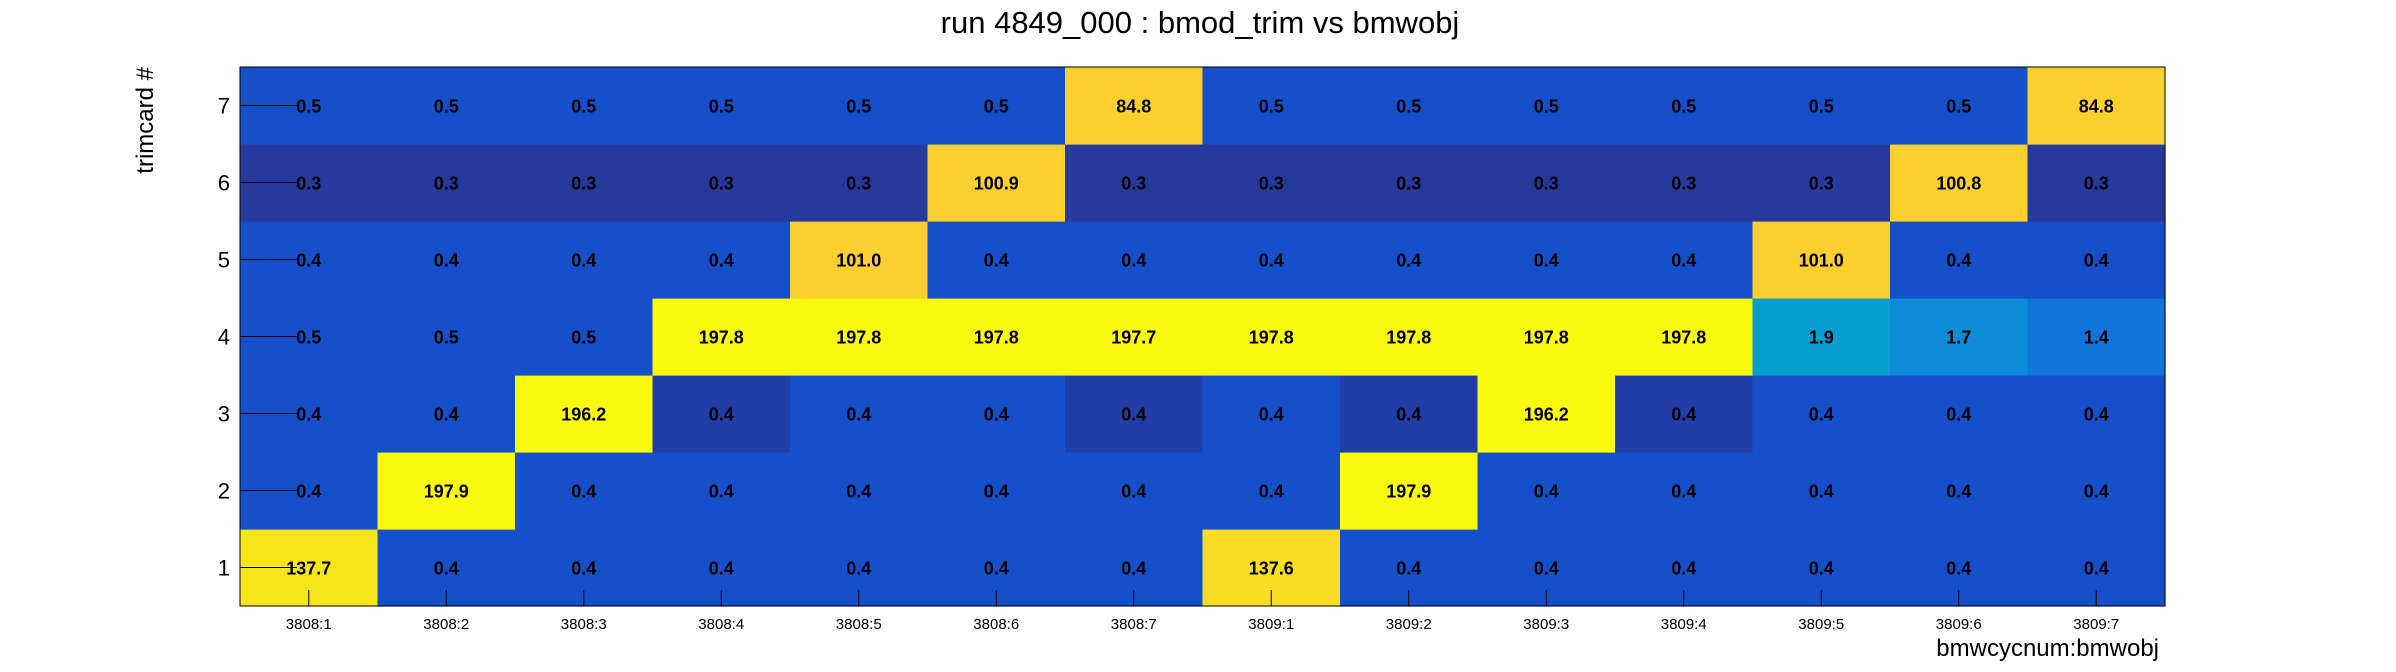 This screenshot has width=2396, height=672. Describe the element at coordinates (224, 337) in the screenshot. I see `y-tick-label: 4` at that location.